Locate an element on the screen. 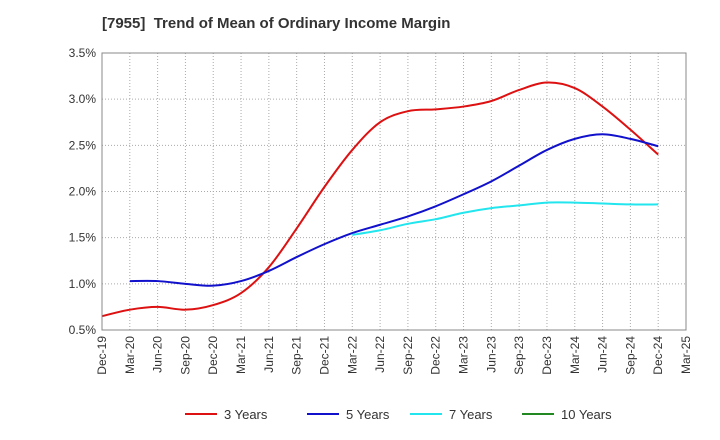 The height and width of the screenshot is (440, 720). x-tick-label: Sep-24 is located at coordinates (630, 355).